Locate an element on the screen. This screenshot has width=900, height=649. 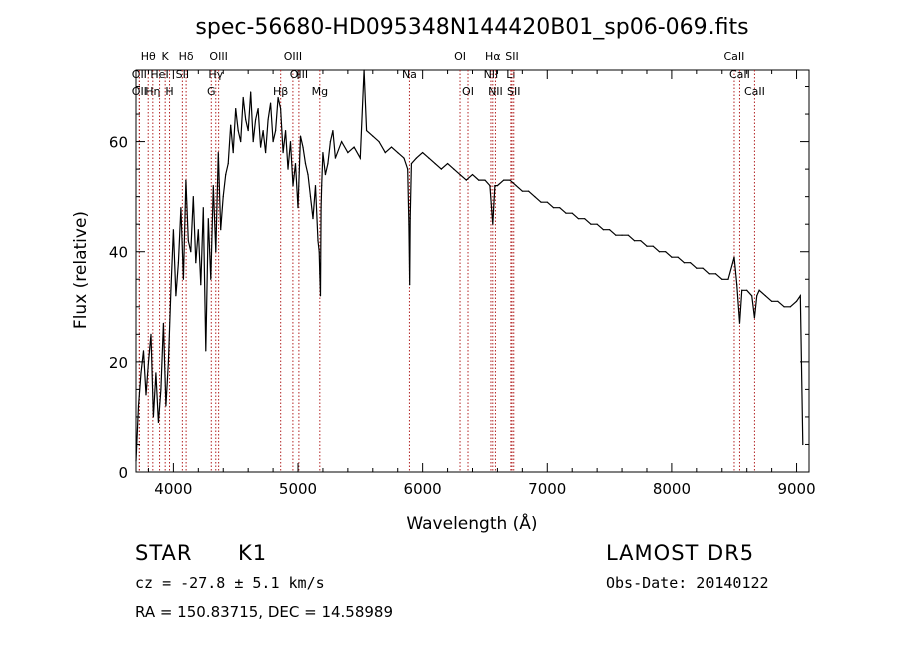
x-axis-label: Wavelength (Å) is located at coordinates (471, 523).